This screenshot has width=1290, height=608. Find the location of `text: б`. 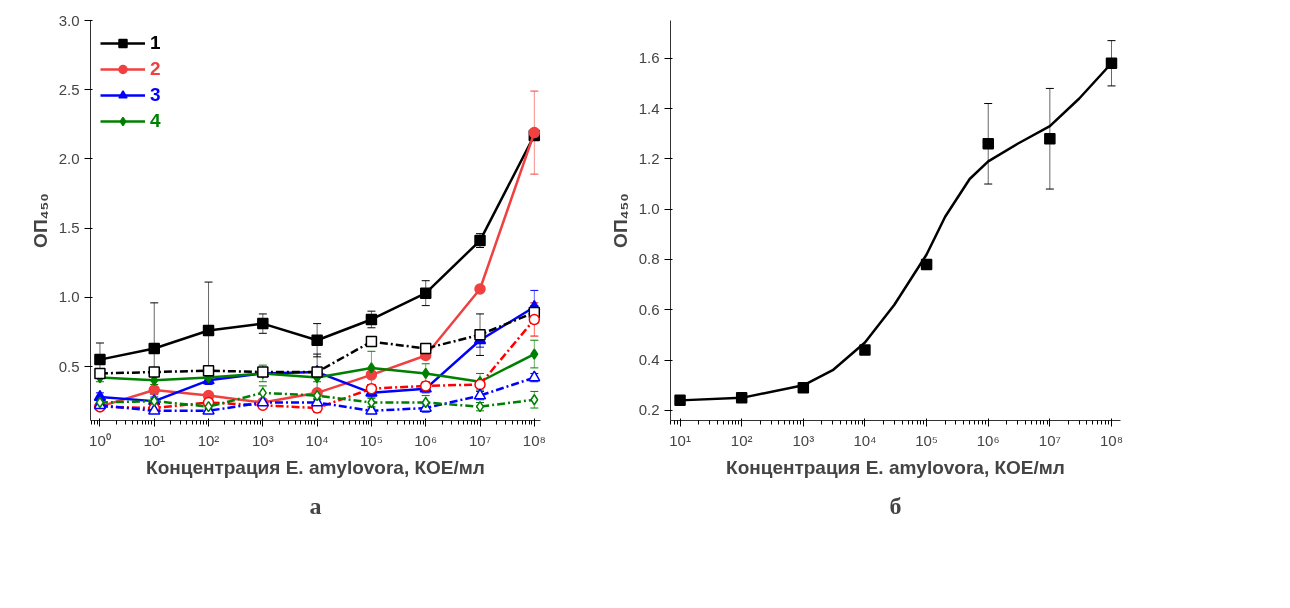

text: б is located at coordinates (895, 505).